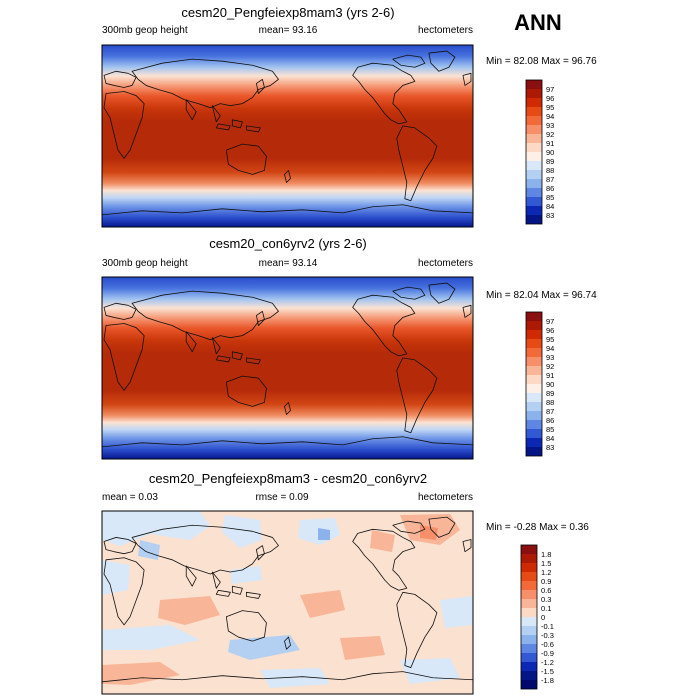 The height and width of the screenshot is (700, 700). I want to click on panel-2-mean-label: mean= 93.14, so click(288, 263).